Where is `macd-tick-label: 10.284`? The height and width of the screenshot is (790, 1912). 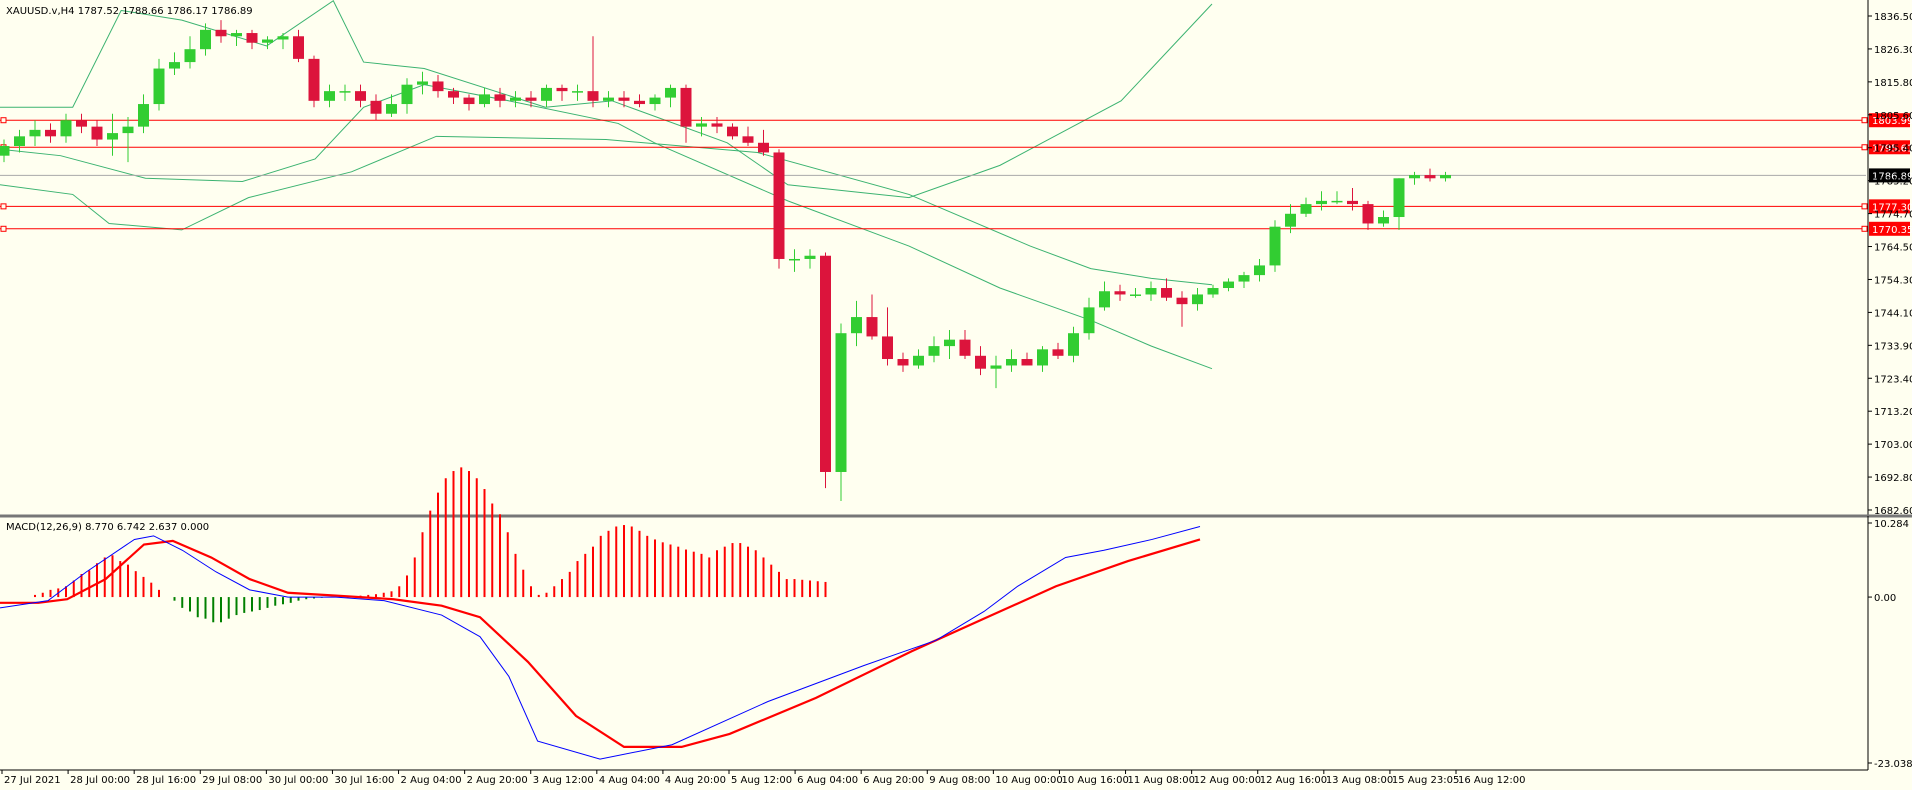
macd-tick-label: 10.284 is located at coordinates (1891, 524).